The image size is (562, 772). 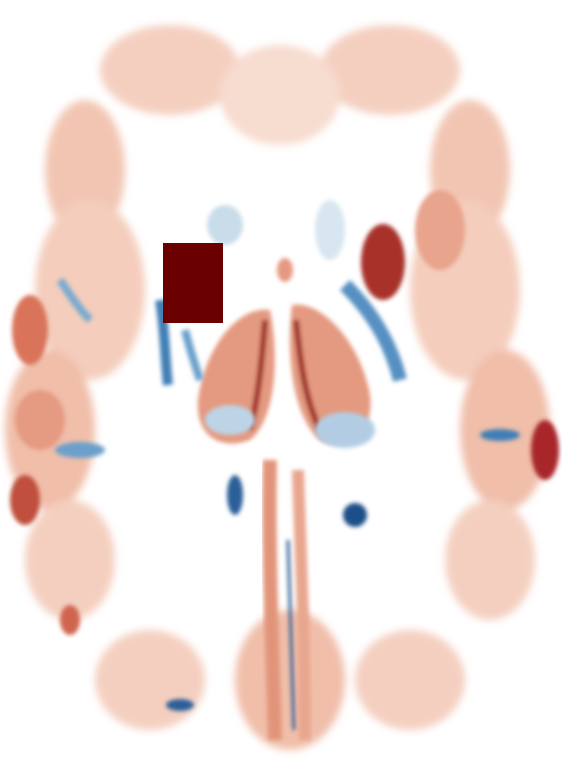 What do you see at coordinates (308, 375) in the screenshot?
I see `right-edge` at bounding box center [308, 375].